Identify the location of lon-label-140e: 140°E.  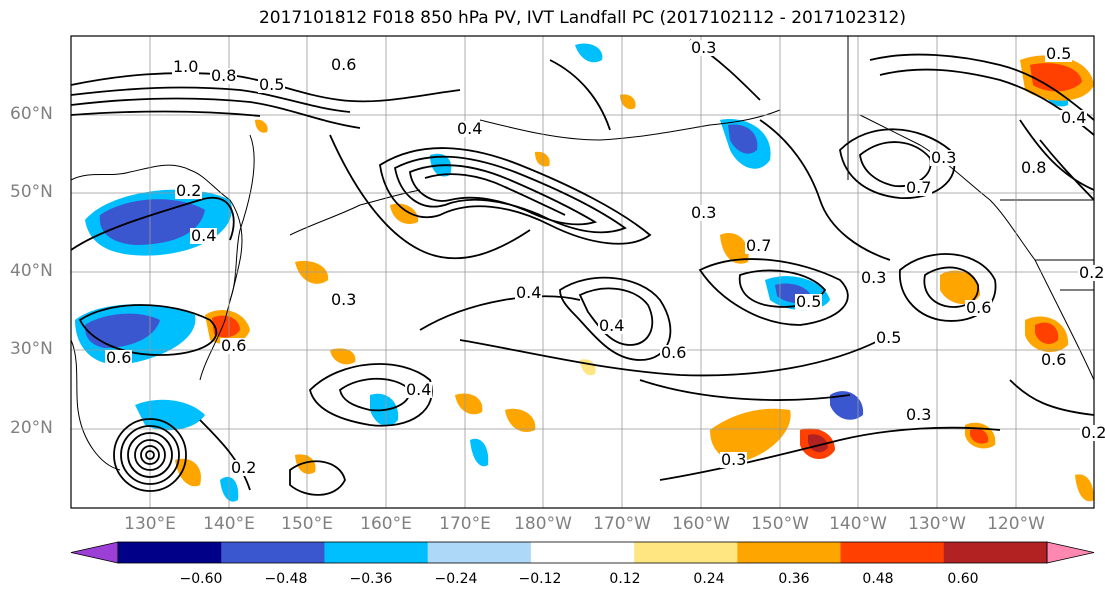
(229, 524).